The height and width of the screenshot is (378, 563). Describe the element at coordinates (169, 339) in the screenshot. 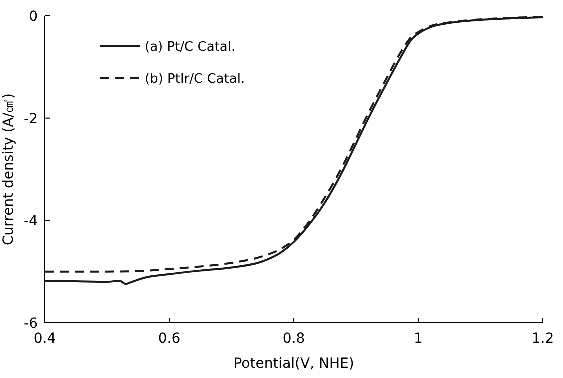

I see `x-tick-label: 0.6` at that location.